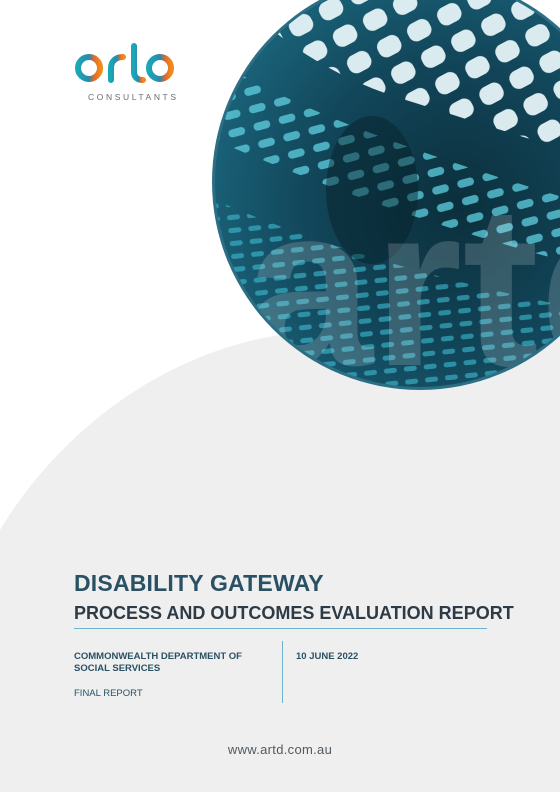 The width and height of the screenshot is (560, 792). I want to click on column-divider, so click(282, 672).